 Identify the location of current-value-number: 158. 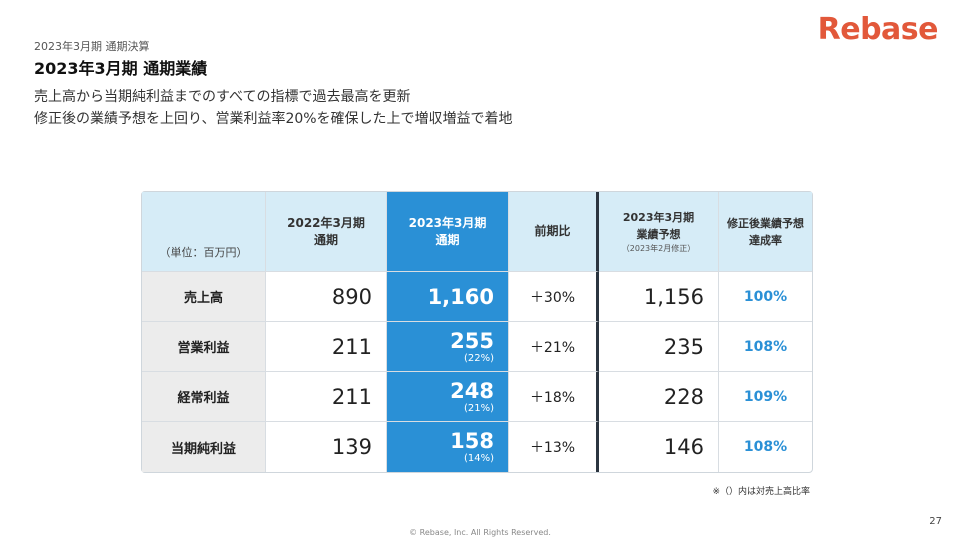
(472, 441).